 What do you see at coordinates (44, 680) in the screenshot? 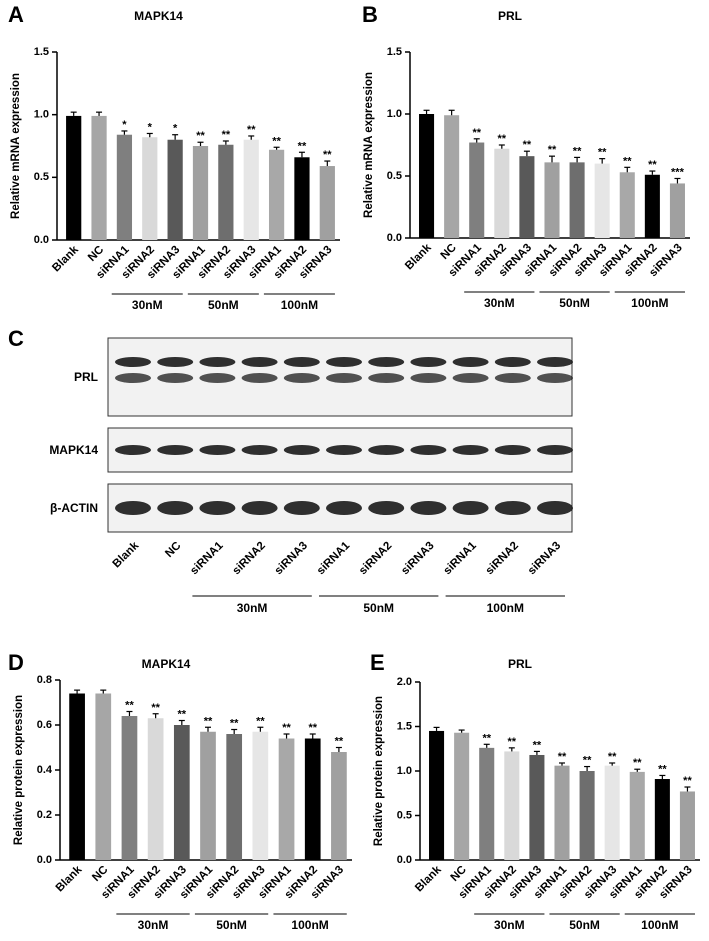
I see `y-tick-label: 0.8` at bounding box center [44, 680].